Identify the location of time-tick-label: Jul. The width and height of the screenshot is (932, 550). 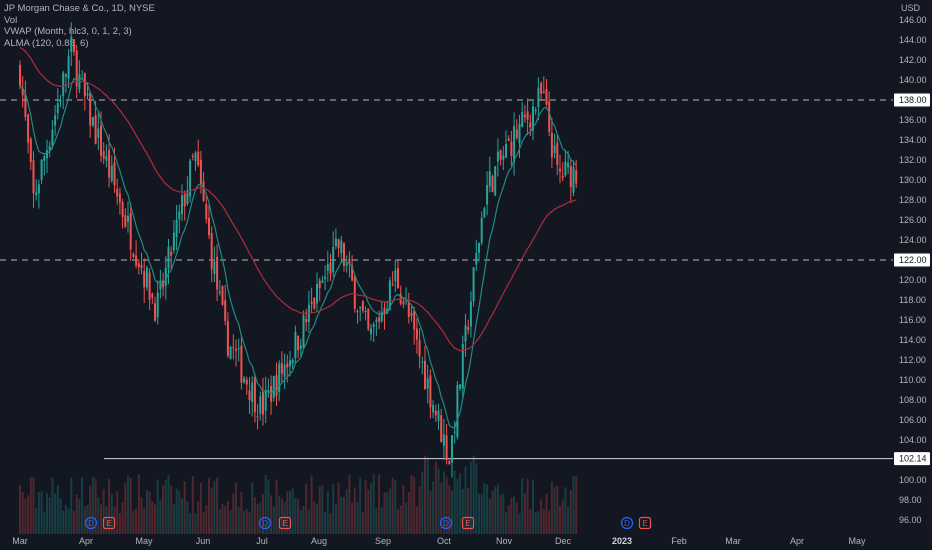
(262, 541).